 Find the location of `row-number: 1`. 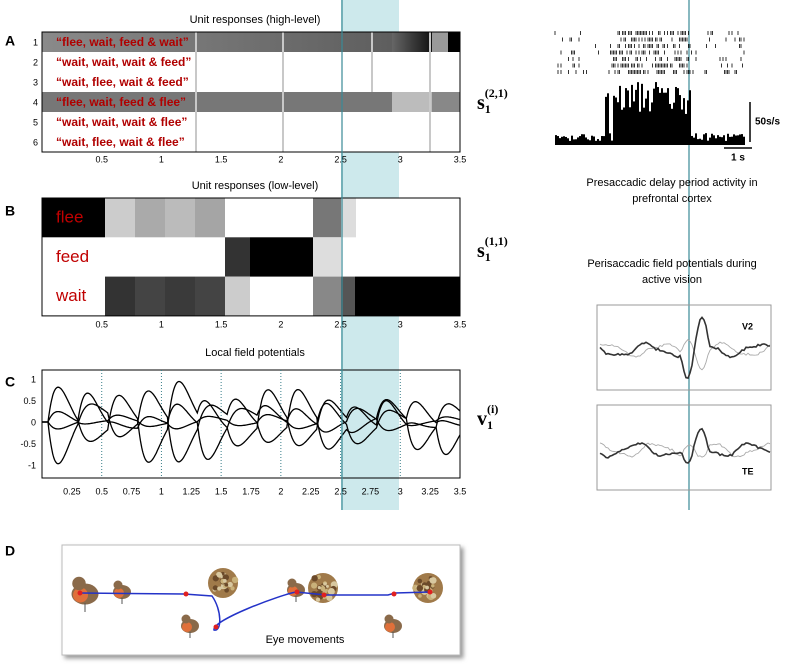

row-number: 1 is located at coordinates (35, 42).